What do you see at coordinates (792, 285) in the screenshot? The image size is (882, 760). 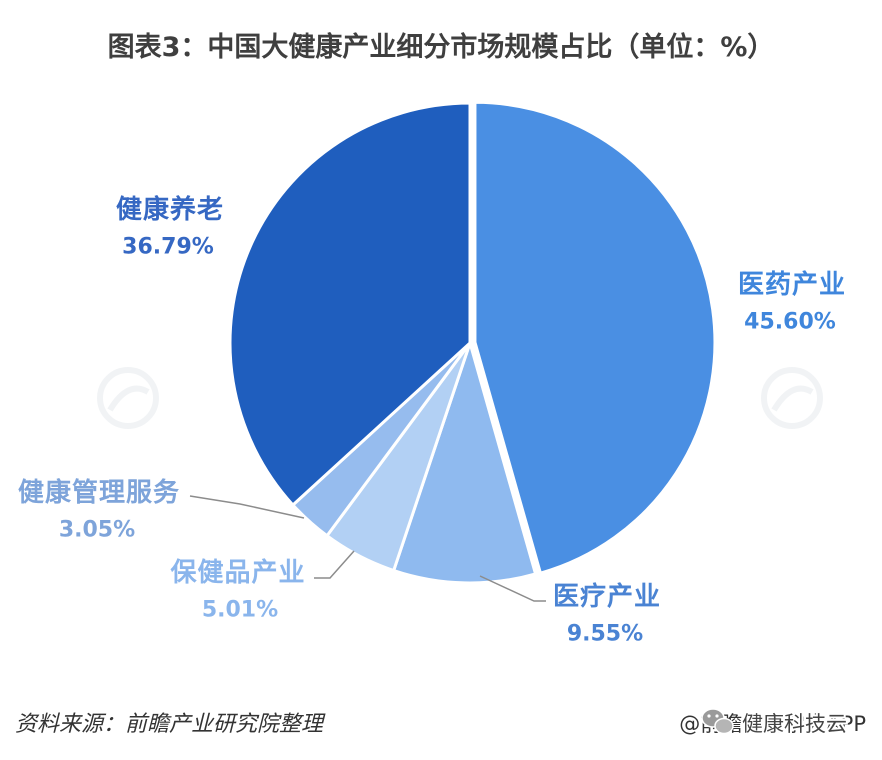 I see `slice-name-label-pharma: 医药产业` at bounding box center [792, 285].